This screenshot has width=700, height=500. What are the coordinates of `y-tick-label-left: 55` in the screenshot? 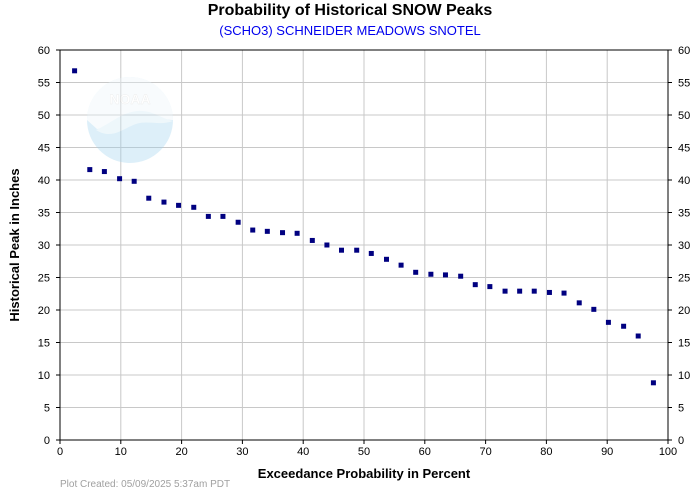 It's located at (44, 84).